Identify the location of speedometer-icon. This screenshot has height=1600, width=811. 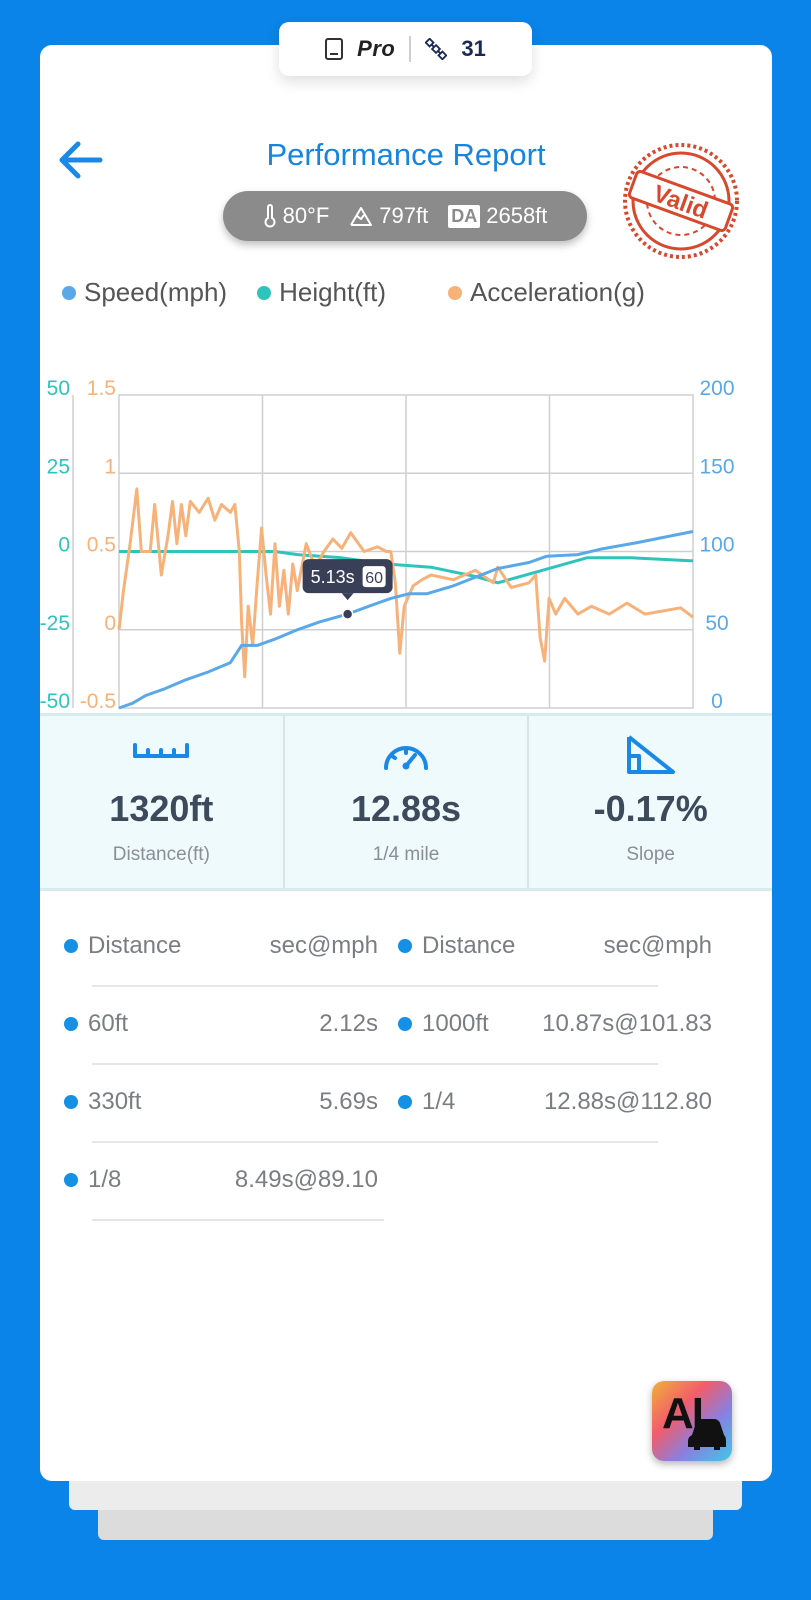
(406, 758).